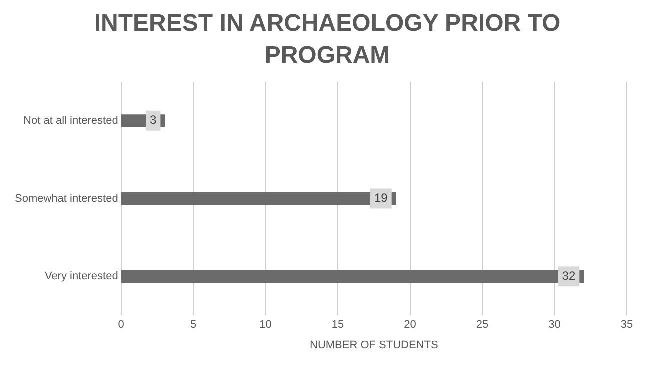 This screenshot has width=655, height=385. I want to click on y-tick-label: Somewhat interested, so click(66, 198).